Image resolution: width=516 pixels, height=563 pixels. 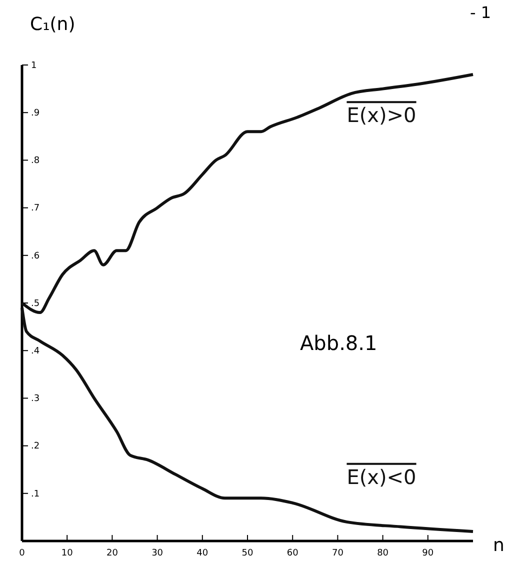 I want to click on series-label: E(x)>0, so click(x=381, y=115).